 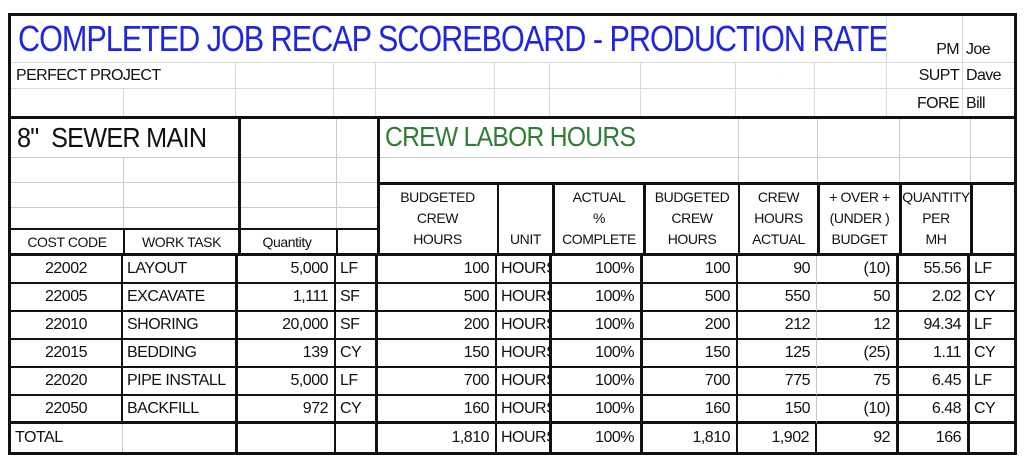 I want to click on header-budgeted-crew-hours: BUDGETED CREW HOURS, so click(x=437, y=218).